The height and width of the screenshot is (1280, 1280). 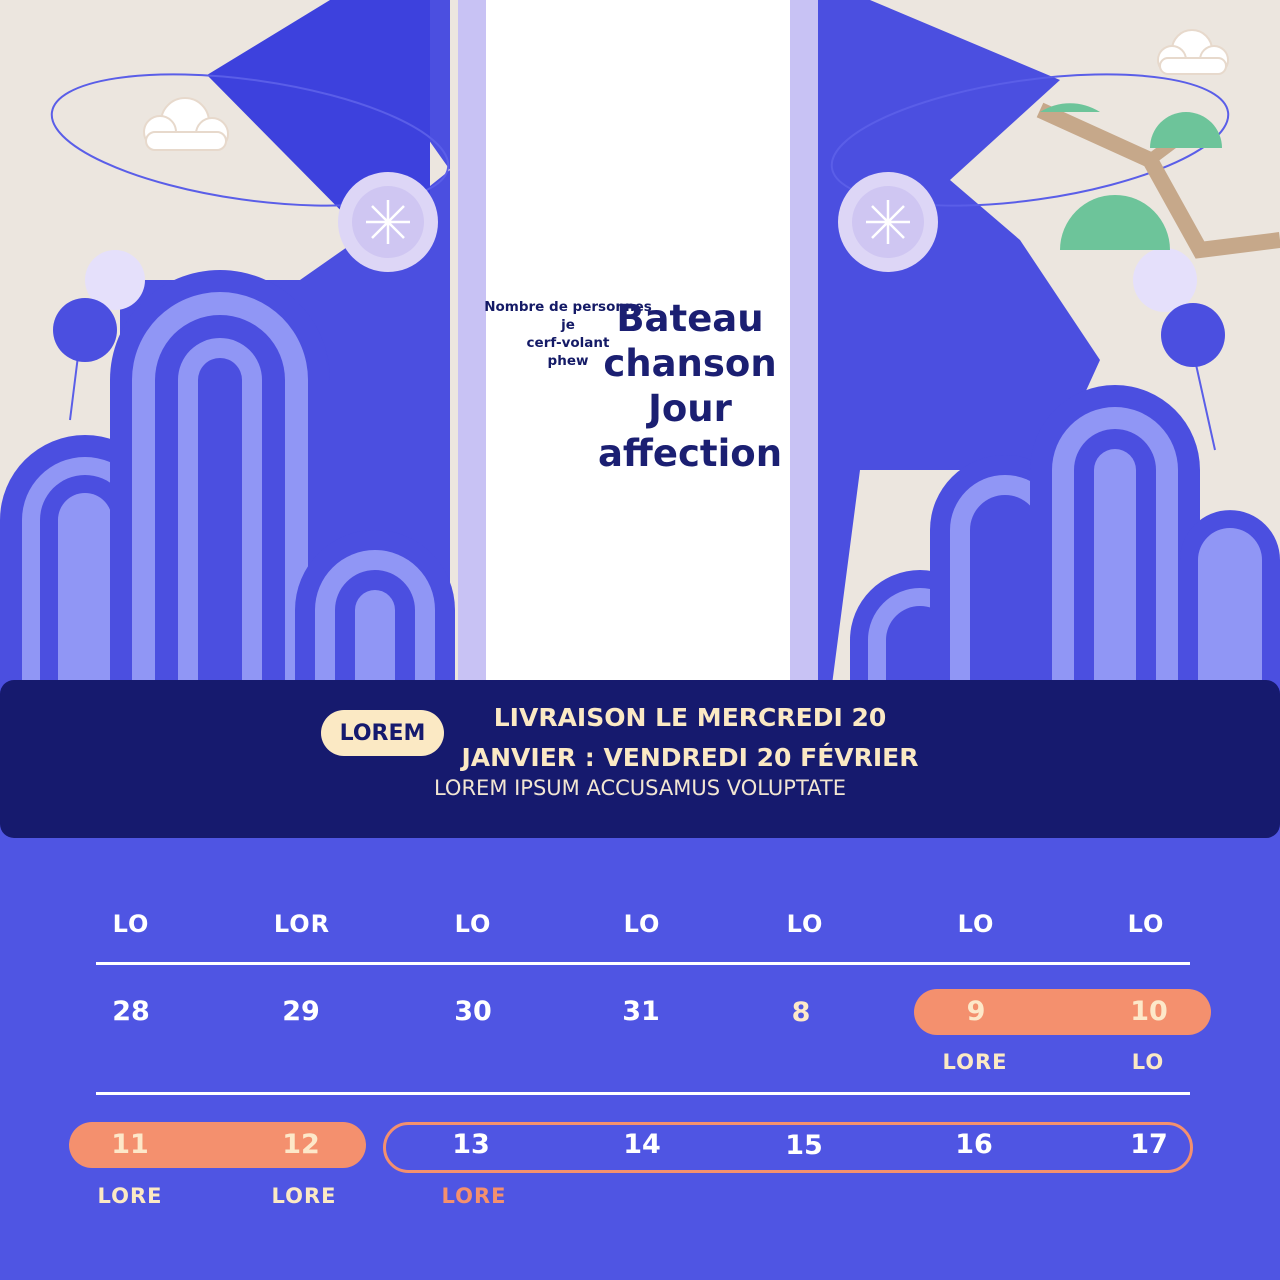 What do you see at coordinates (1149, 1144) in the screenshot?
I see `day-cell: 17` at bounding box center [1149, 1144].